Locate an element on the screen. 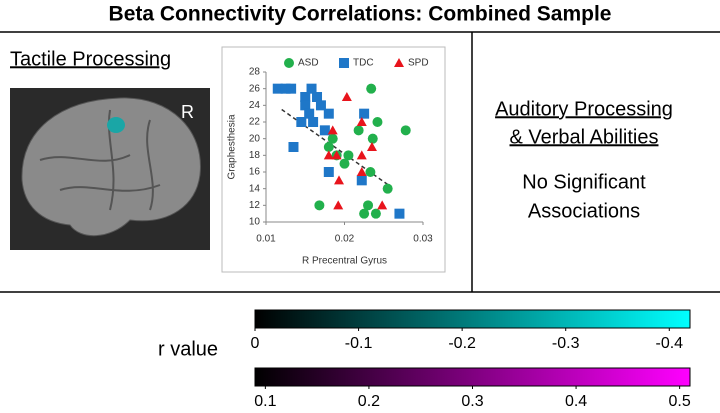  colorbar-tick-label: -0.1 is located at coordinates (359, 343).